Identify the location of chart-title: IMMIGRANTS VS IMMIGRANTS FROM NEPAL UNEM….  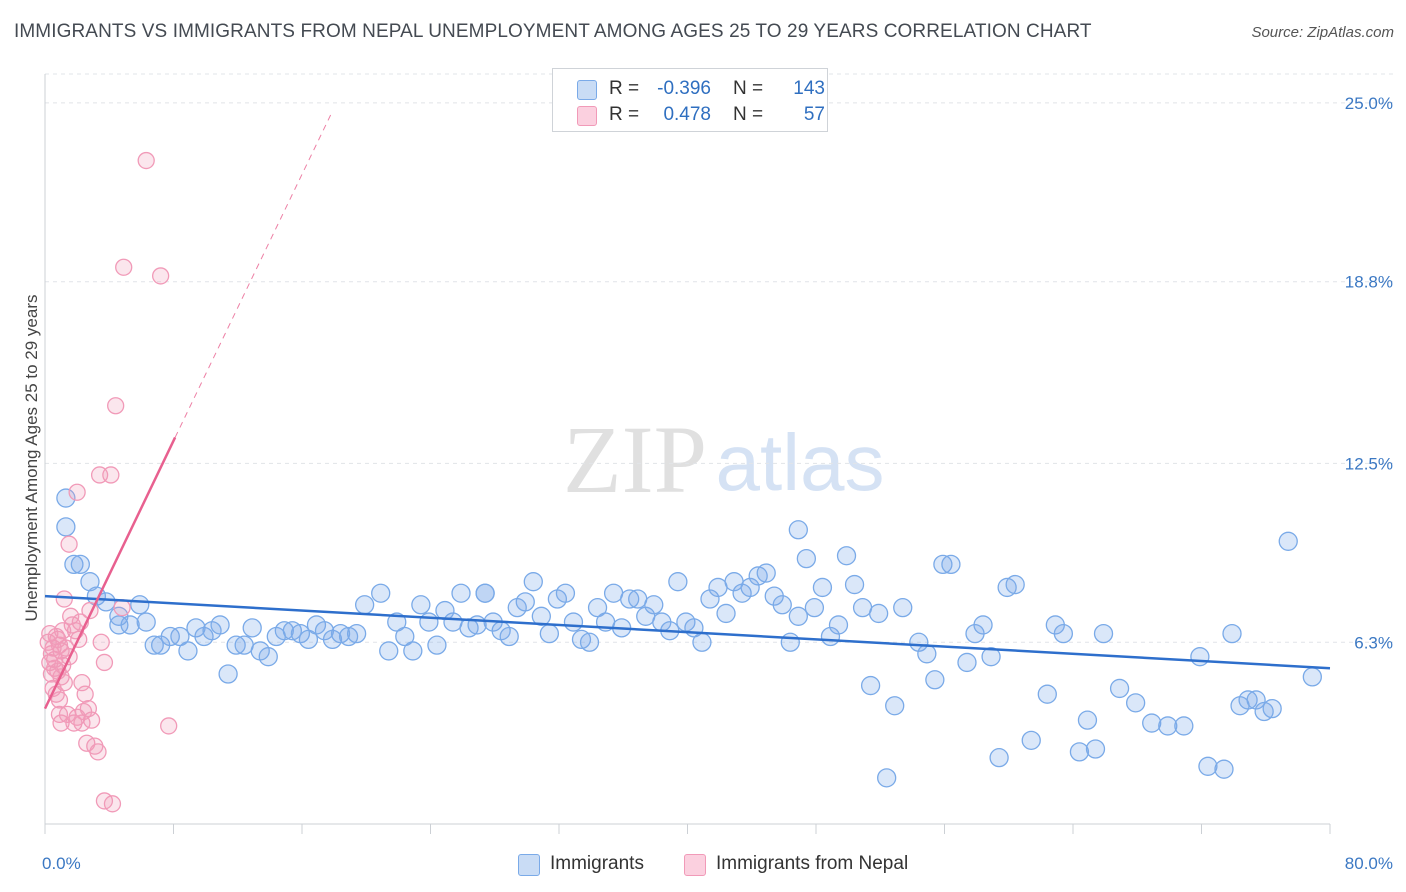
(553, 31).